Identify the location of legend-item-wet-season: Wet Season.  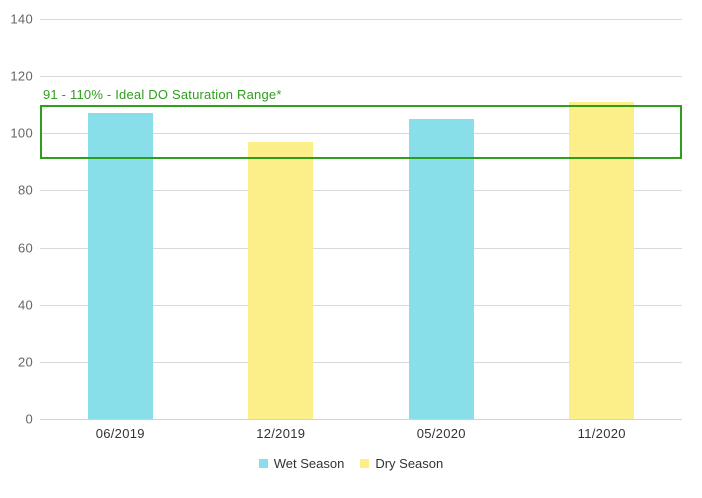
(301, 463).